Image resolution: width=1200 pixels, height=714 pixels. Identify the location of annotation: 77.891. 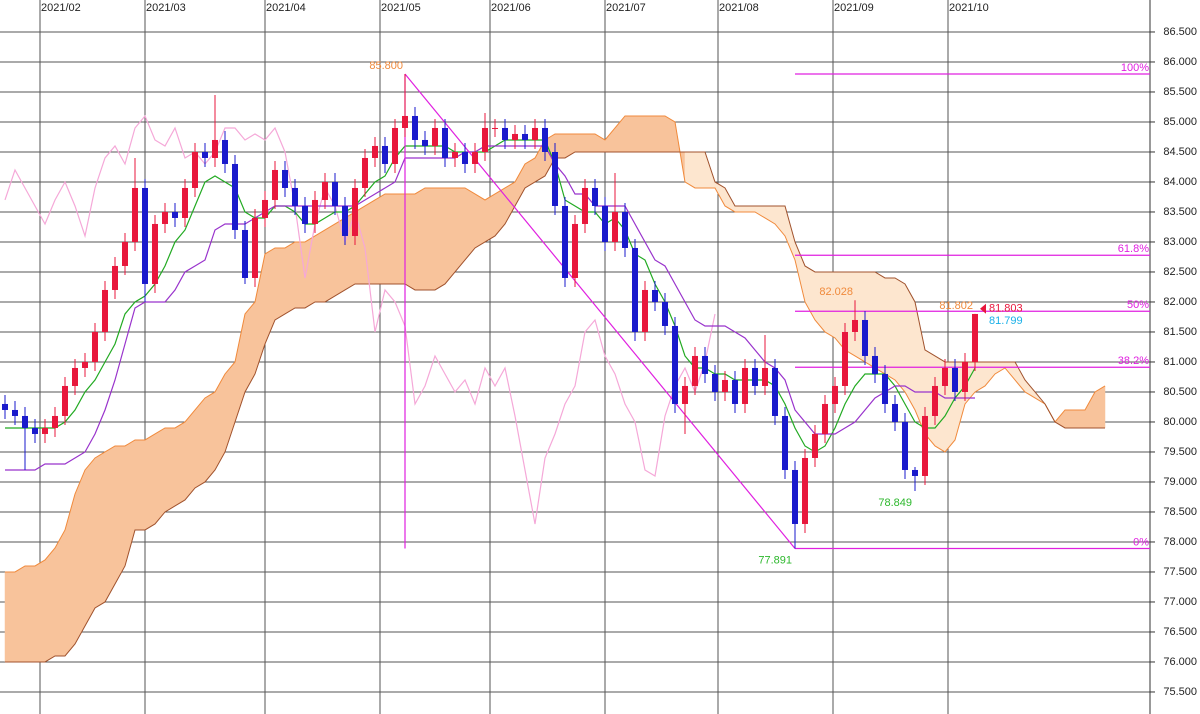
(775, 560).